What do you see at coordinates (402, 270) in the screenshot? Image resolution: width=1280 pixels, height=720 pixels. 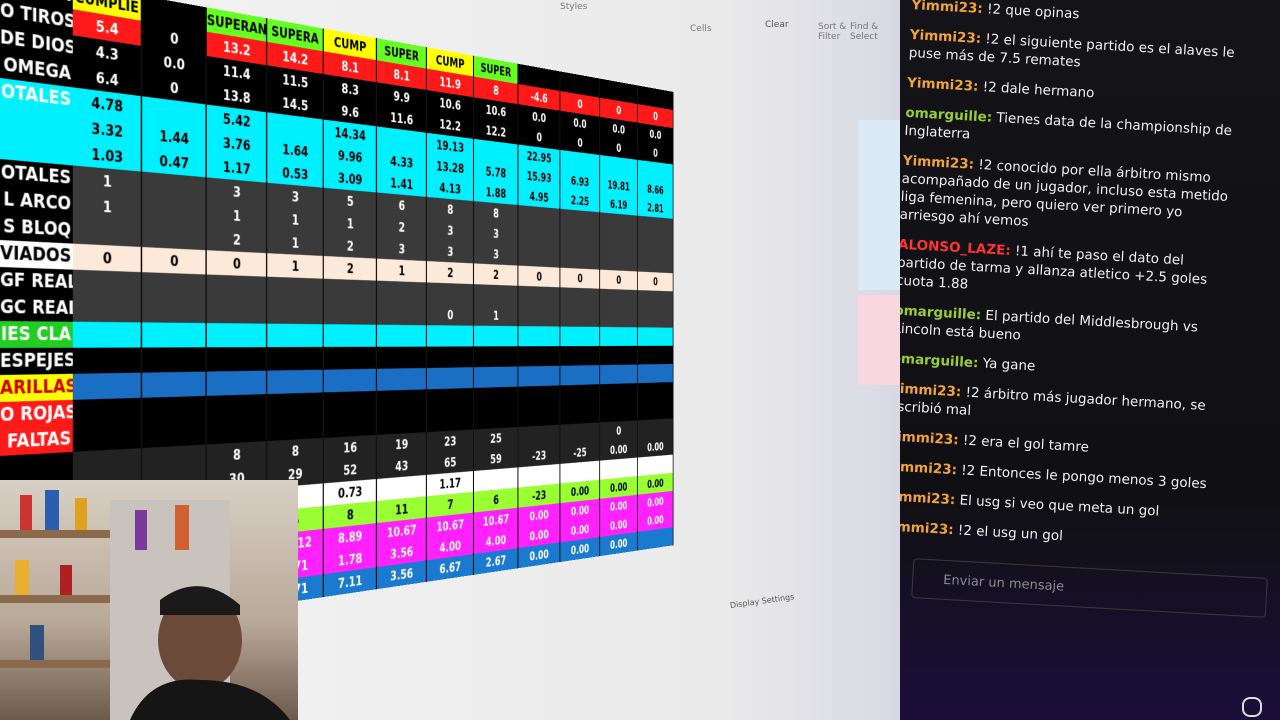 I see `cell: 1` at bounding box center [402, 270].